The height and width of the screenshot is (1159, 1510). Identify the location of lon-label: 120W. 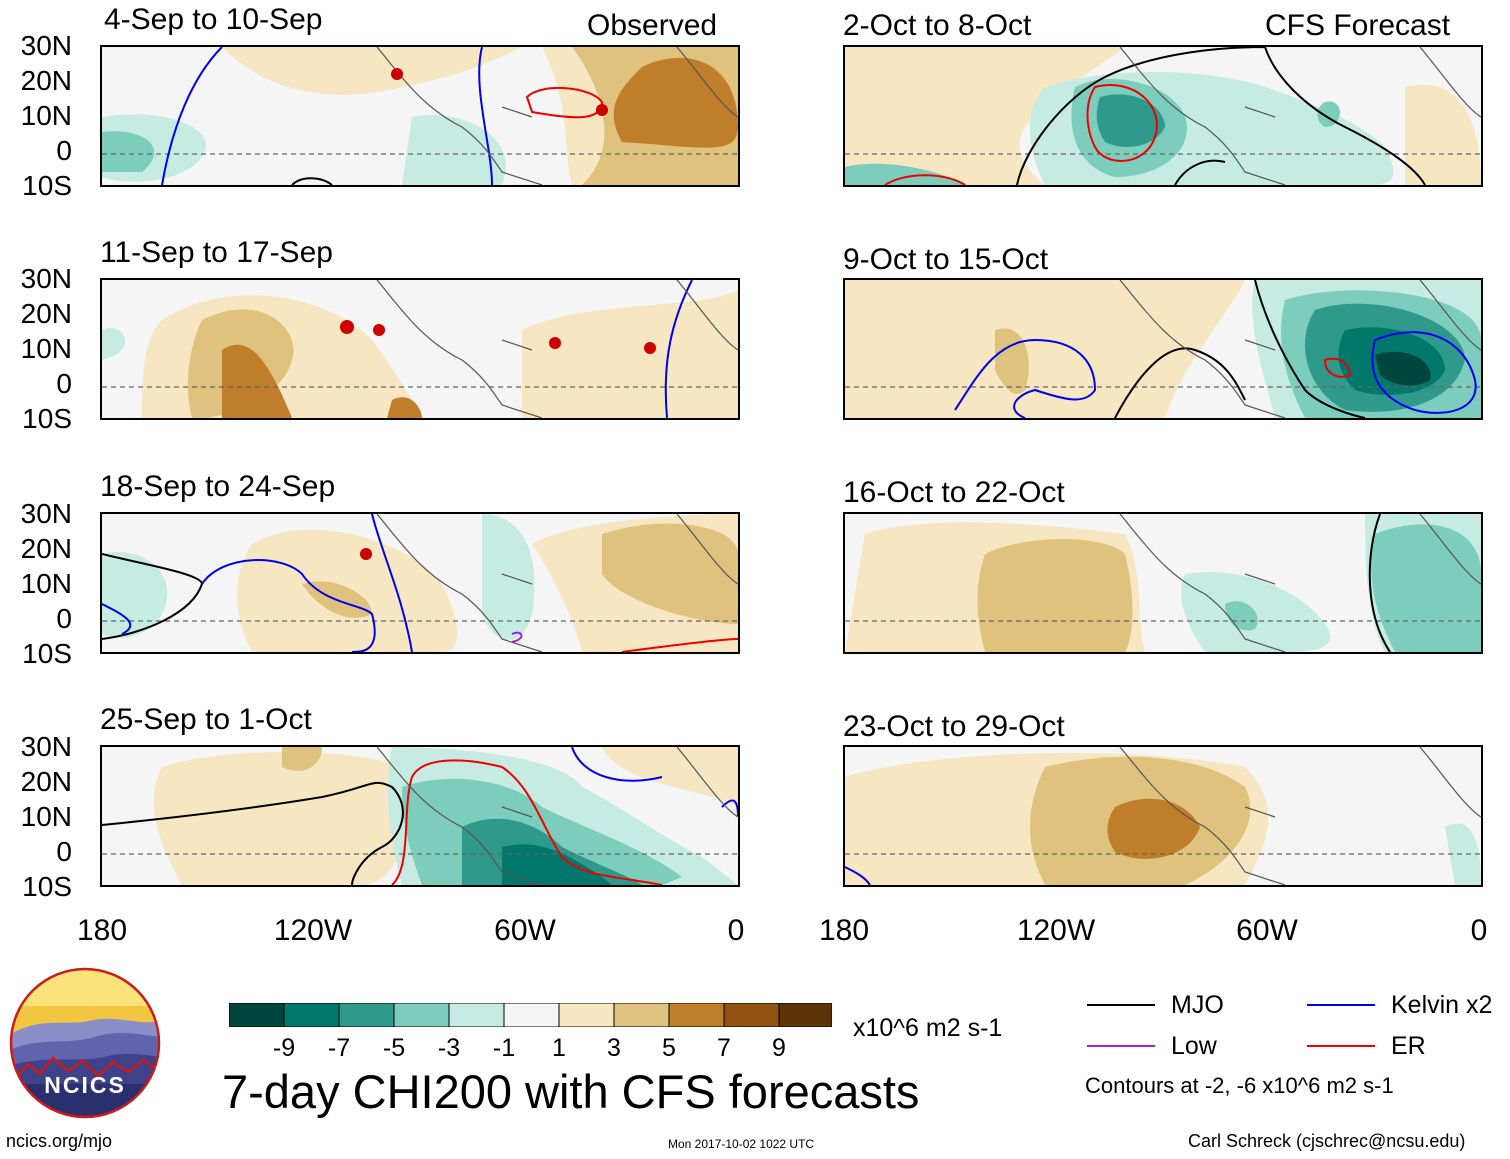
(1056, 930).